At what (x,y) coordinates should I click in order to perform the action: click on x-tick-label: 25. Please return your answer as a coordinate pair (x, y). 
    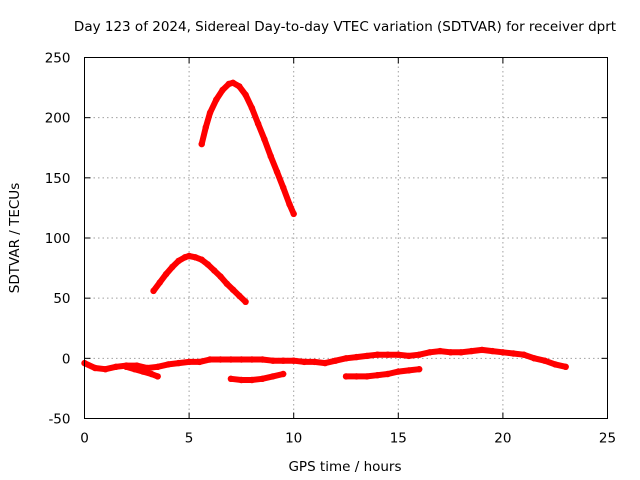
    Looking at the image, I should click on (607, 439).